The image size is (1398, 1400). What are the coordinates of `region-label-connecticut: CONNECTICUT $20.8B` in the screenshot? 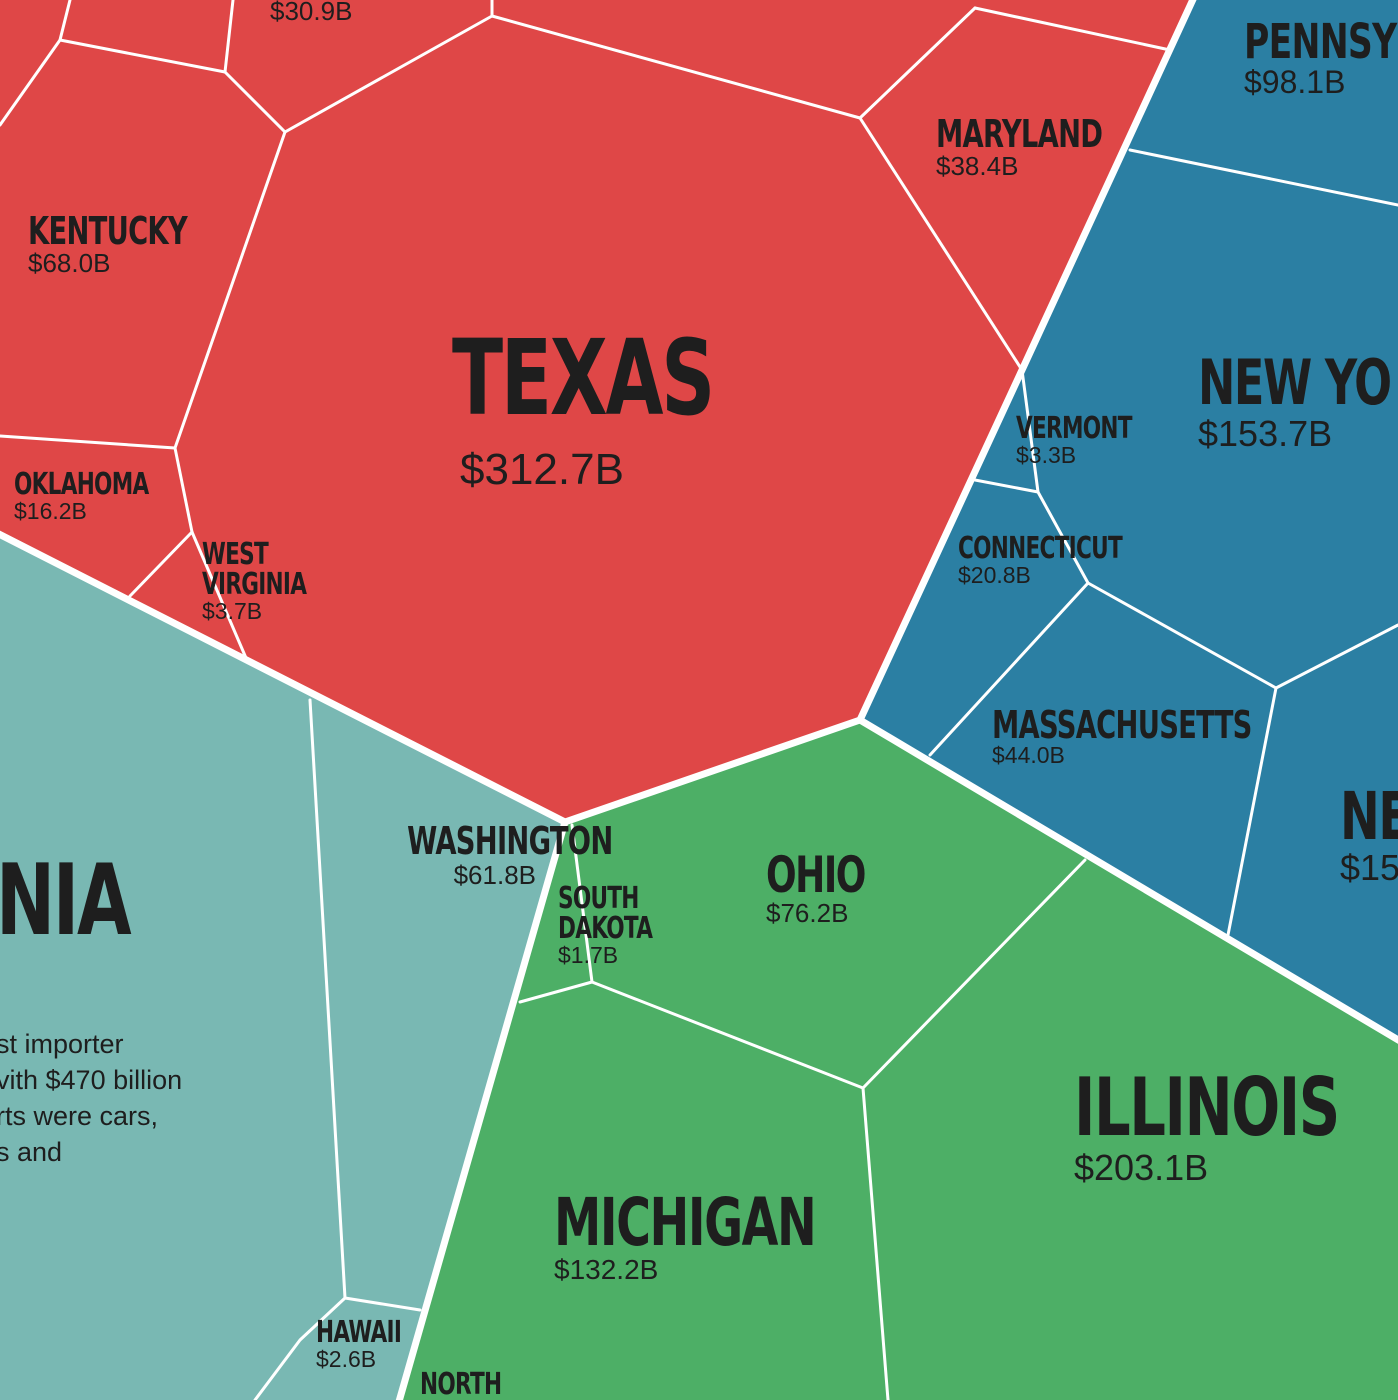 It's located at (1072, 560).